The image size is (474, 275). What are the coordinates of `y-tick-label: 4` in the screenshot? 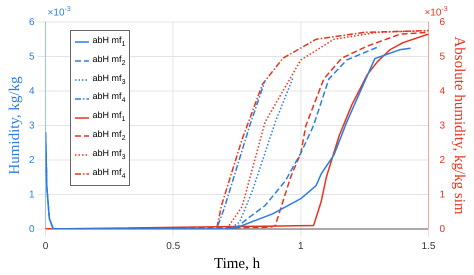 It's located at (32, 91).